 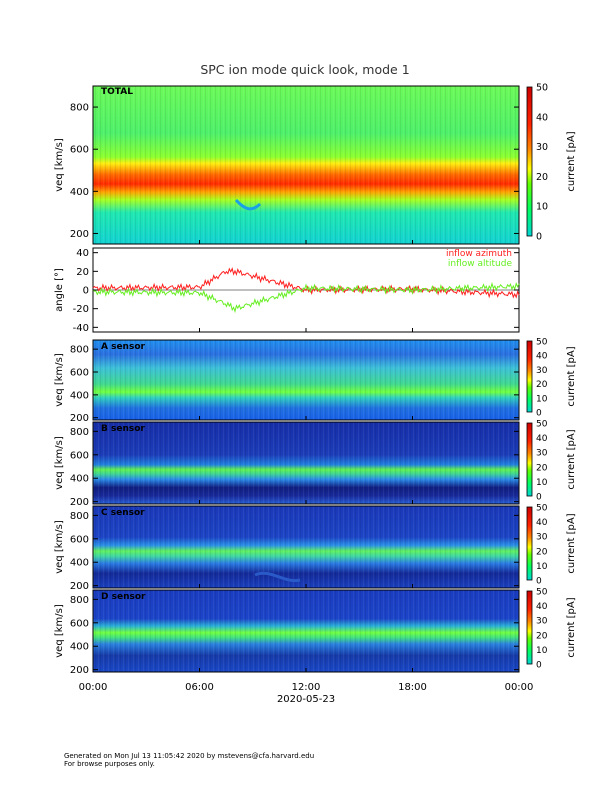 I want to click on panel-sensor-c: C sensor, so click(x=306, y=547).